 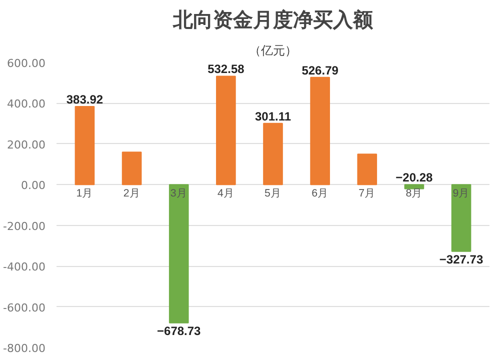 I want to click on data-label: −327.73, so click(x=461, y=259).